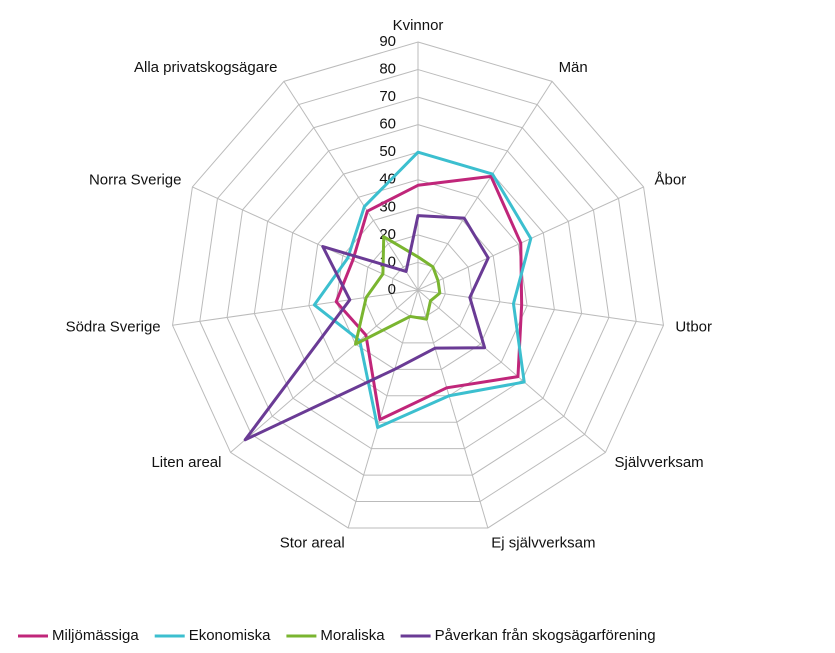 This screenshot has width=835, height=653. Describe the element at coordinates (135, 179) in the screenshot. I see `category-label: Norra Sverige` at that location.